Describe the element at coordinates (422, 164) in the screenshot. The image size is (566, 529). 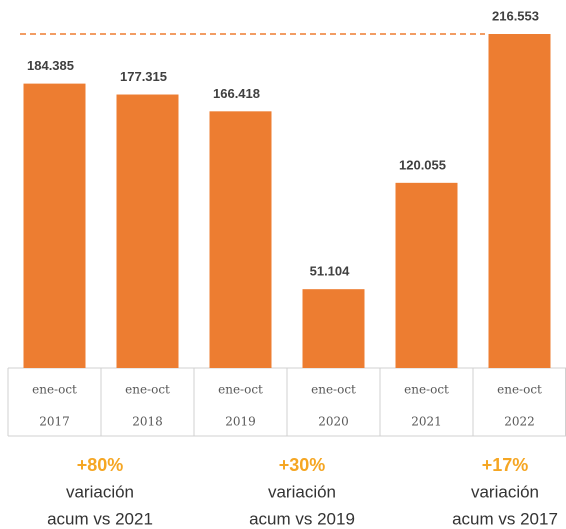
I see `value-label: 120.055` at that location.